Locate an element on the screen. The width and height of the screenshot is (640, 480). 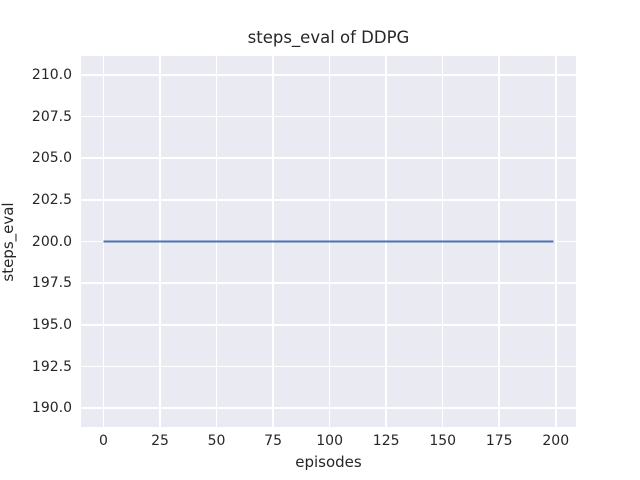
series-layer is located at coordinates (328, 241).